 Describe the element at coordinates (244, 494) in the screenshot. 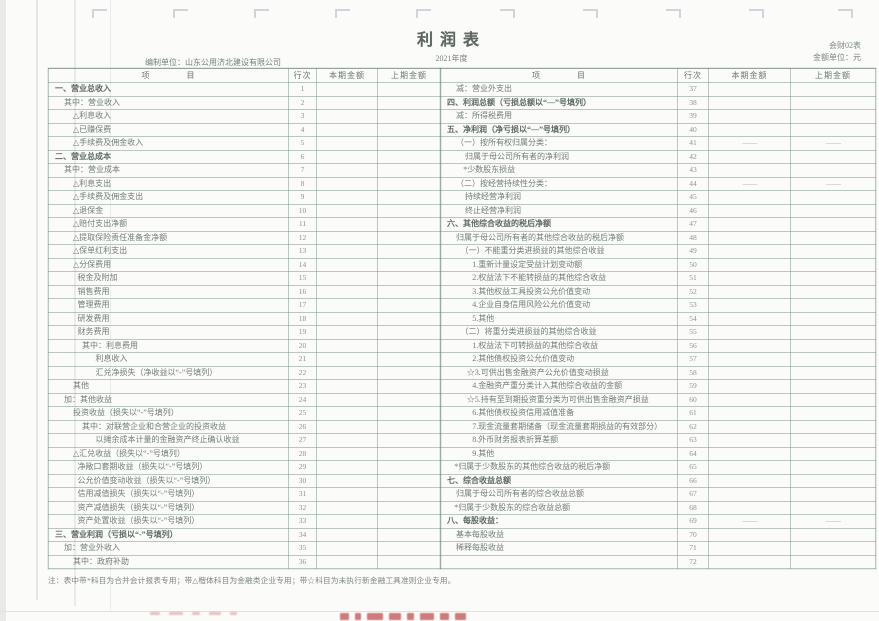

I see `table-row: 信用减值损失（损失以“-”号填列） 31` at that location.